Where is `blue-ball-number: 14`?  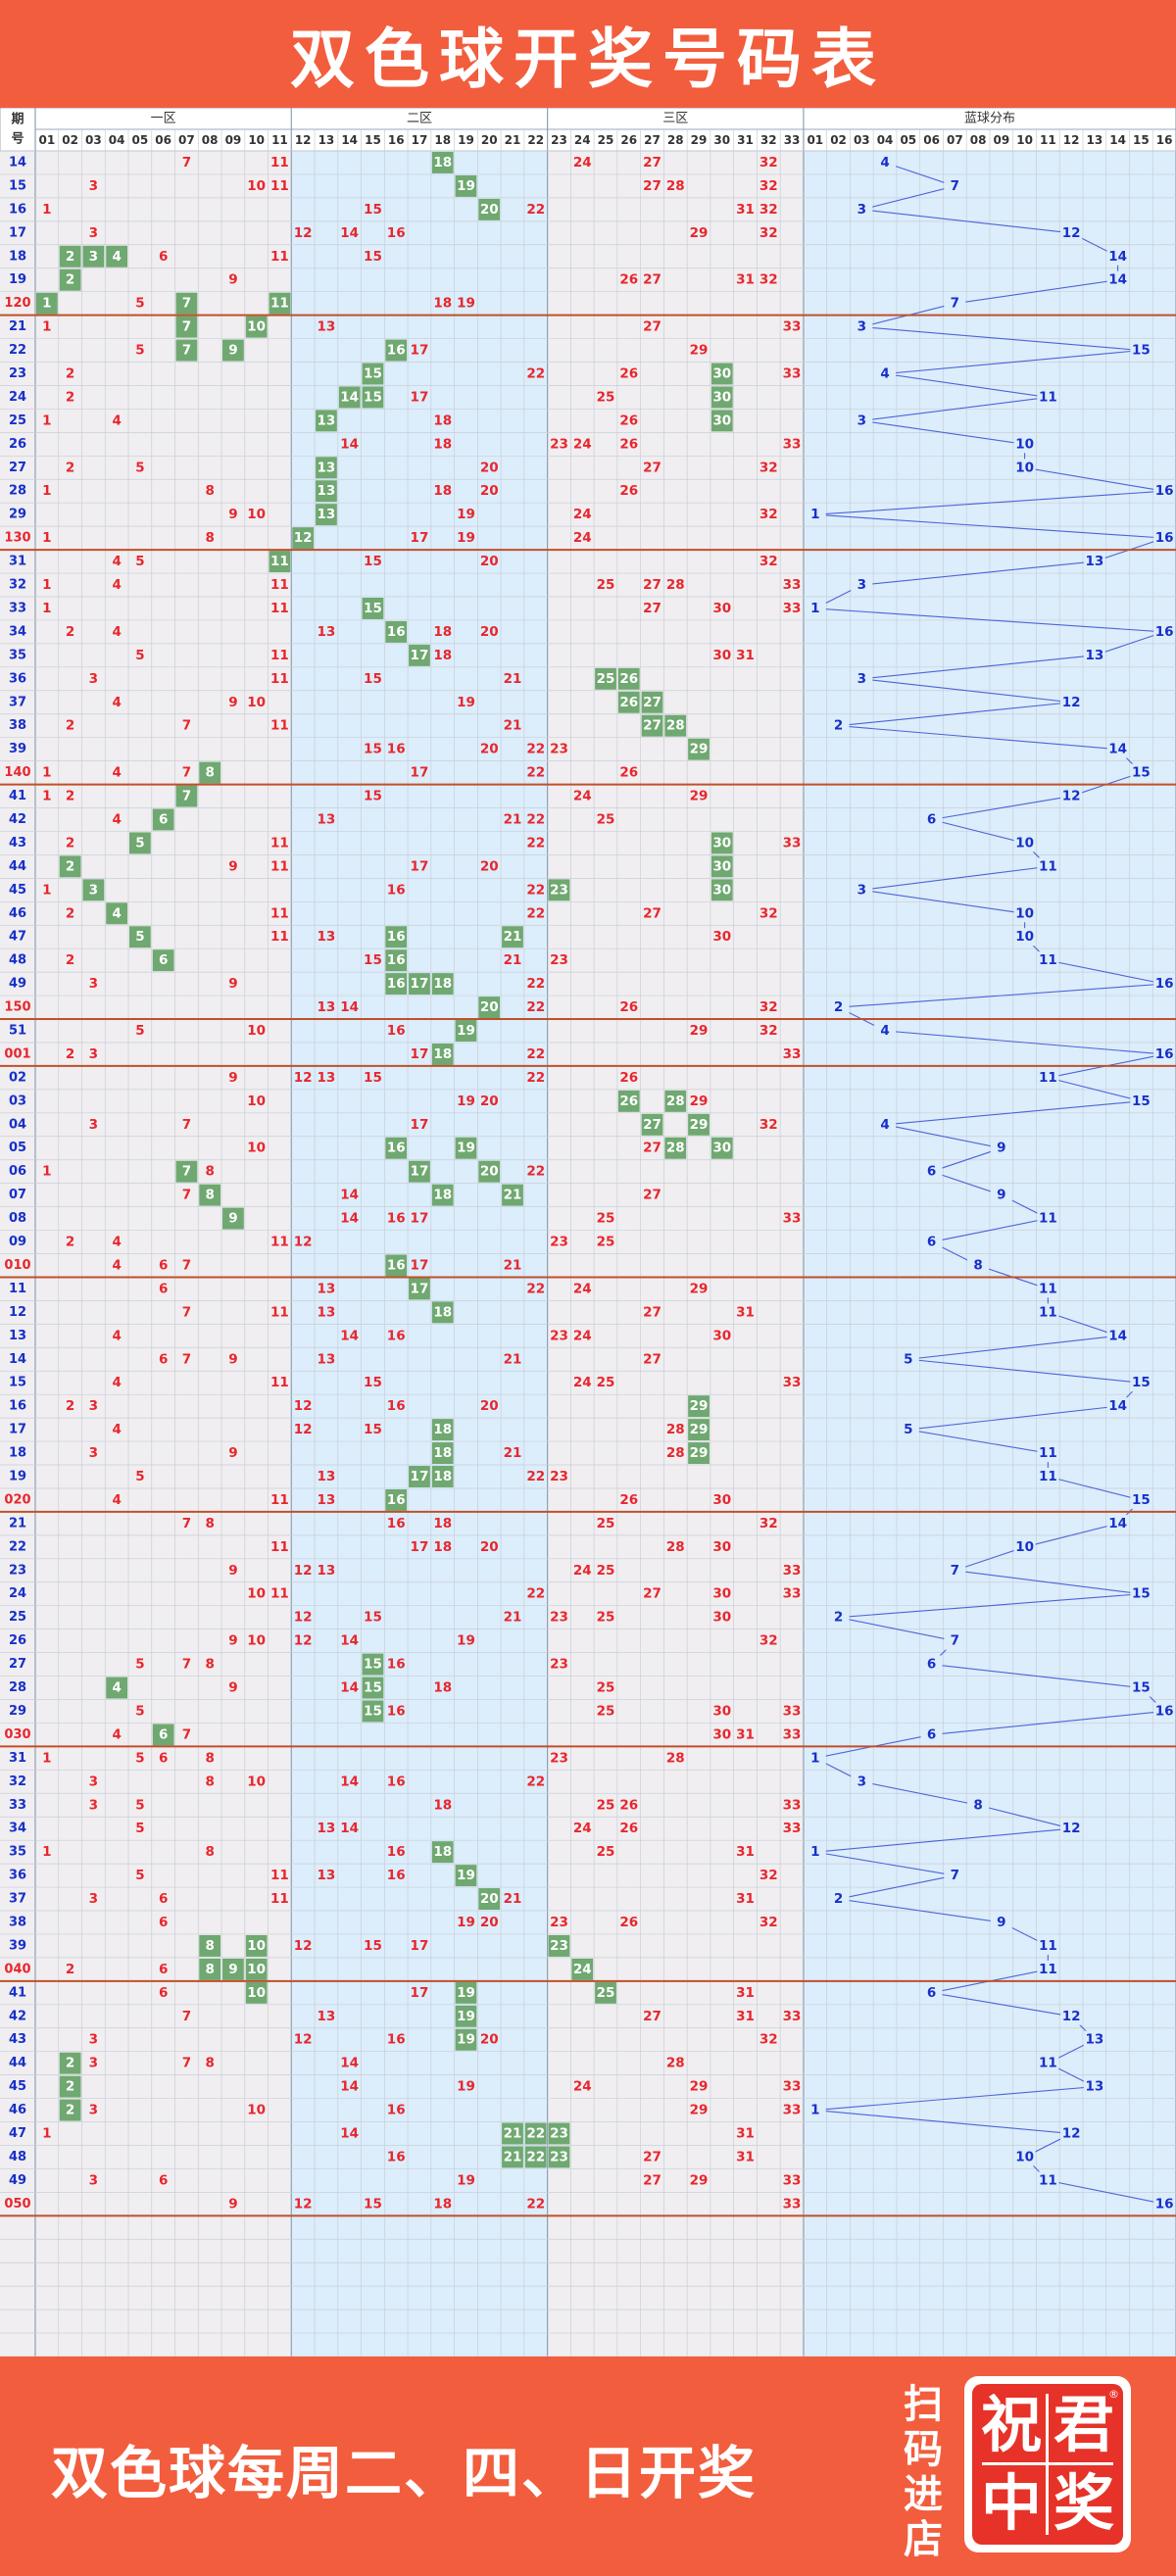
blue-ball-number: 14 is located at coordinates (1117, 257).